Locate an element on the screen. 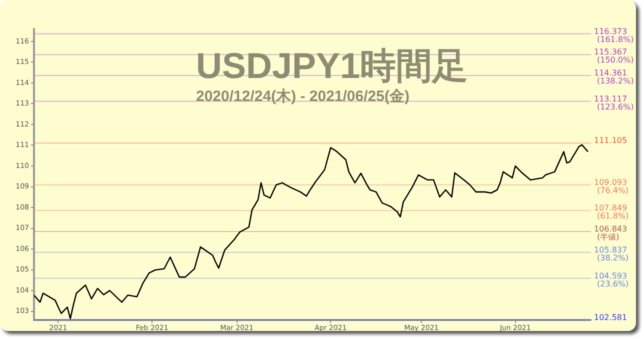 The width and height of the screenshot is (644, 339). ref-line-label: 116.373 (161.8%) is located at coordinates (614, 35).